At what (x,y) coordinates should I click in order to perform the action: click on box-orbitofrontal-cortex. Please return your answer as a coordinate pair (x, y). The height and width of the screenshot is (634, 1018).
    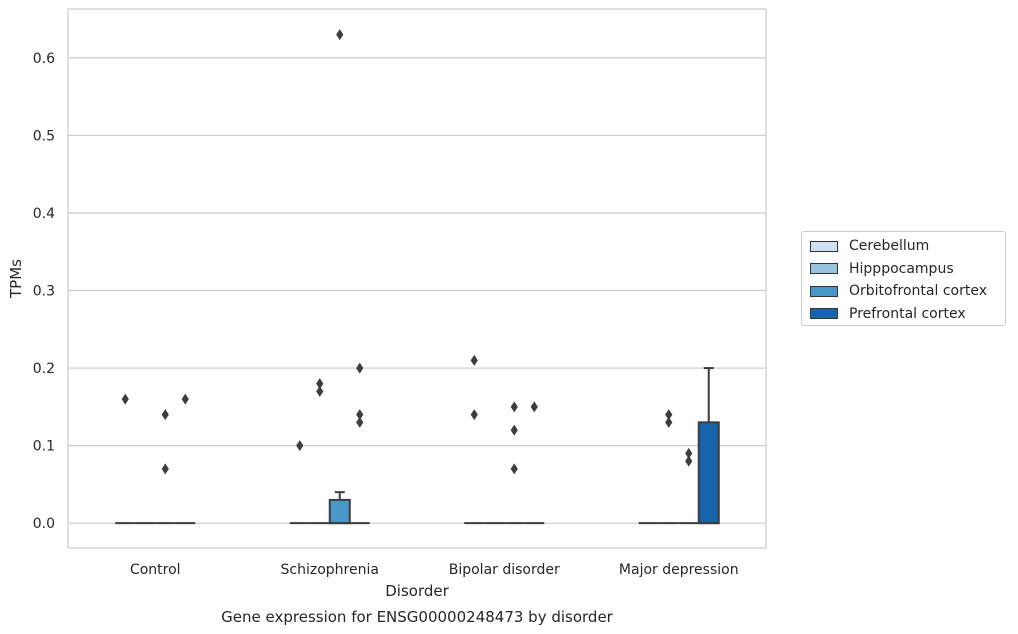
    Looking at the image, I should click on (339, 508).